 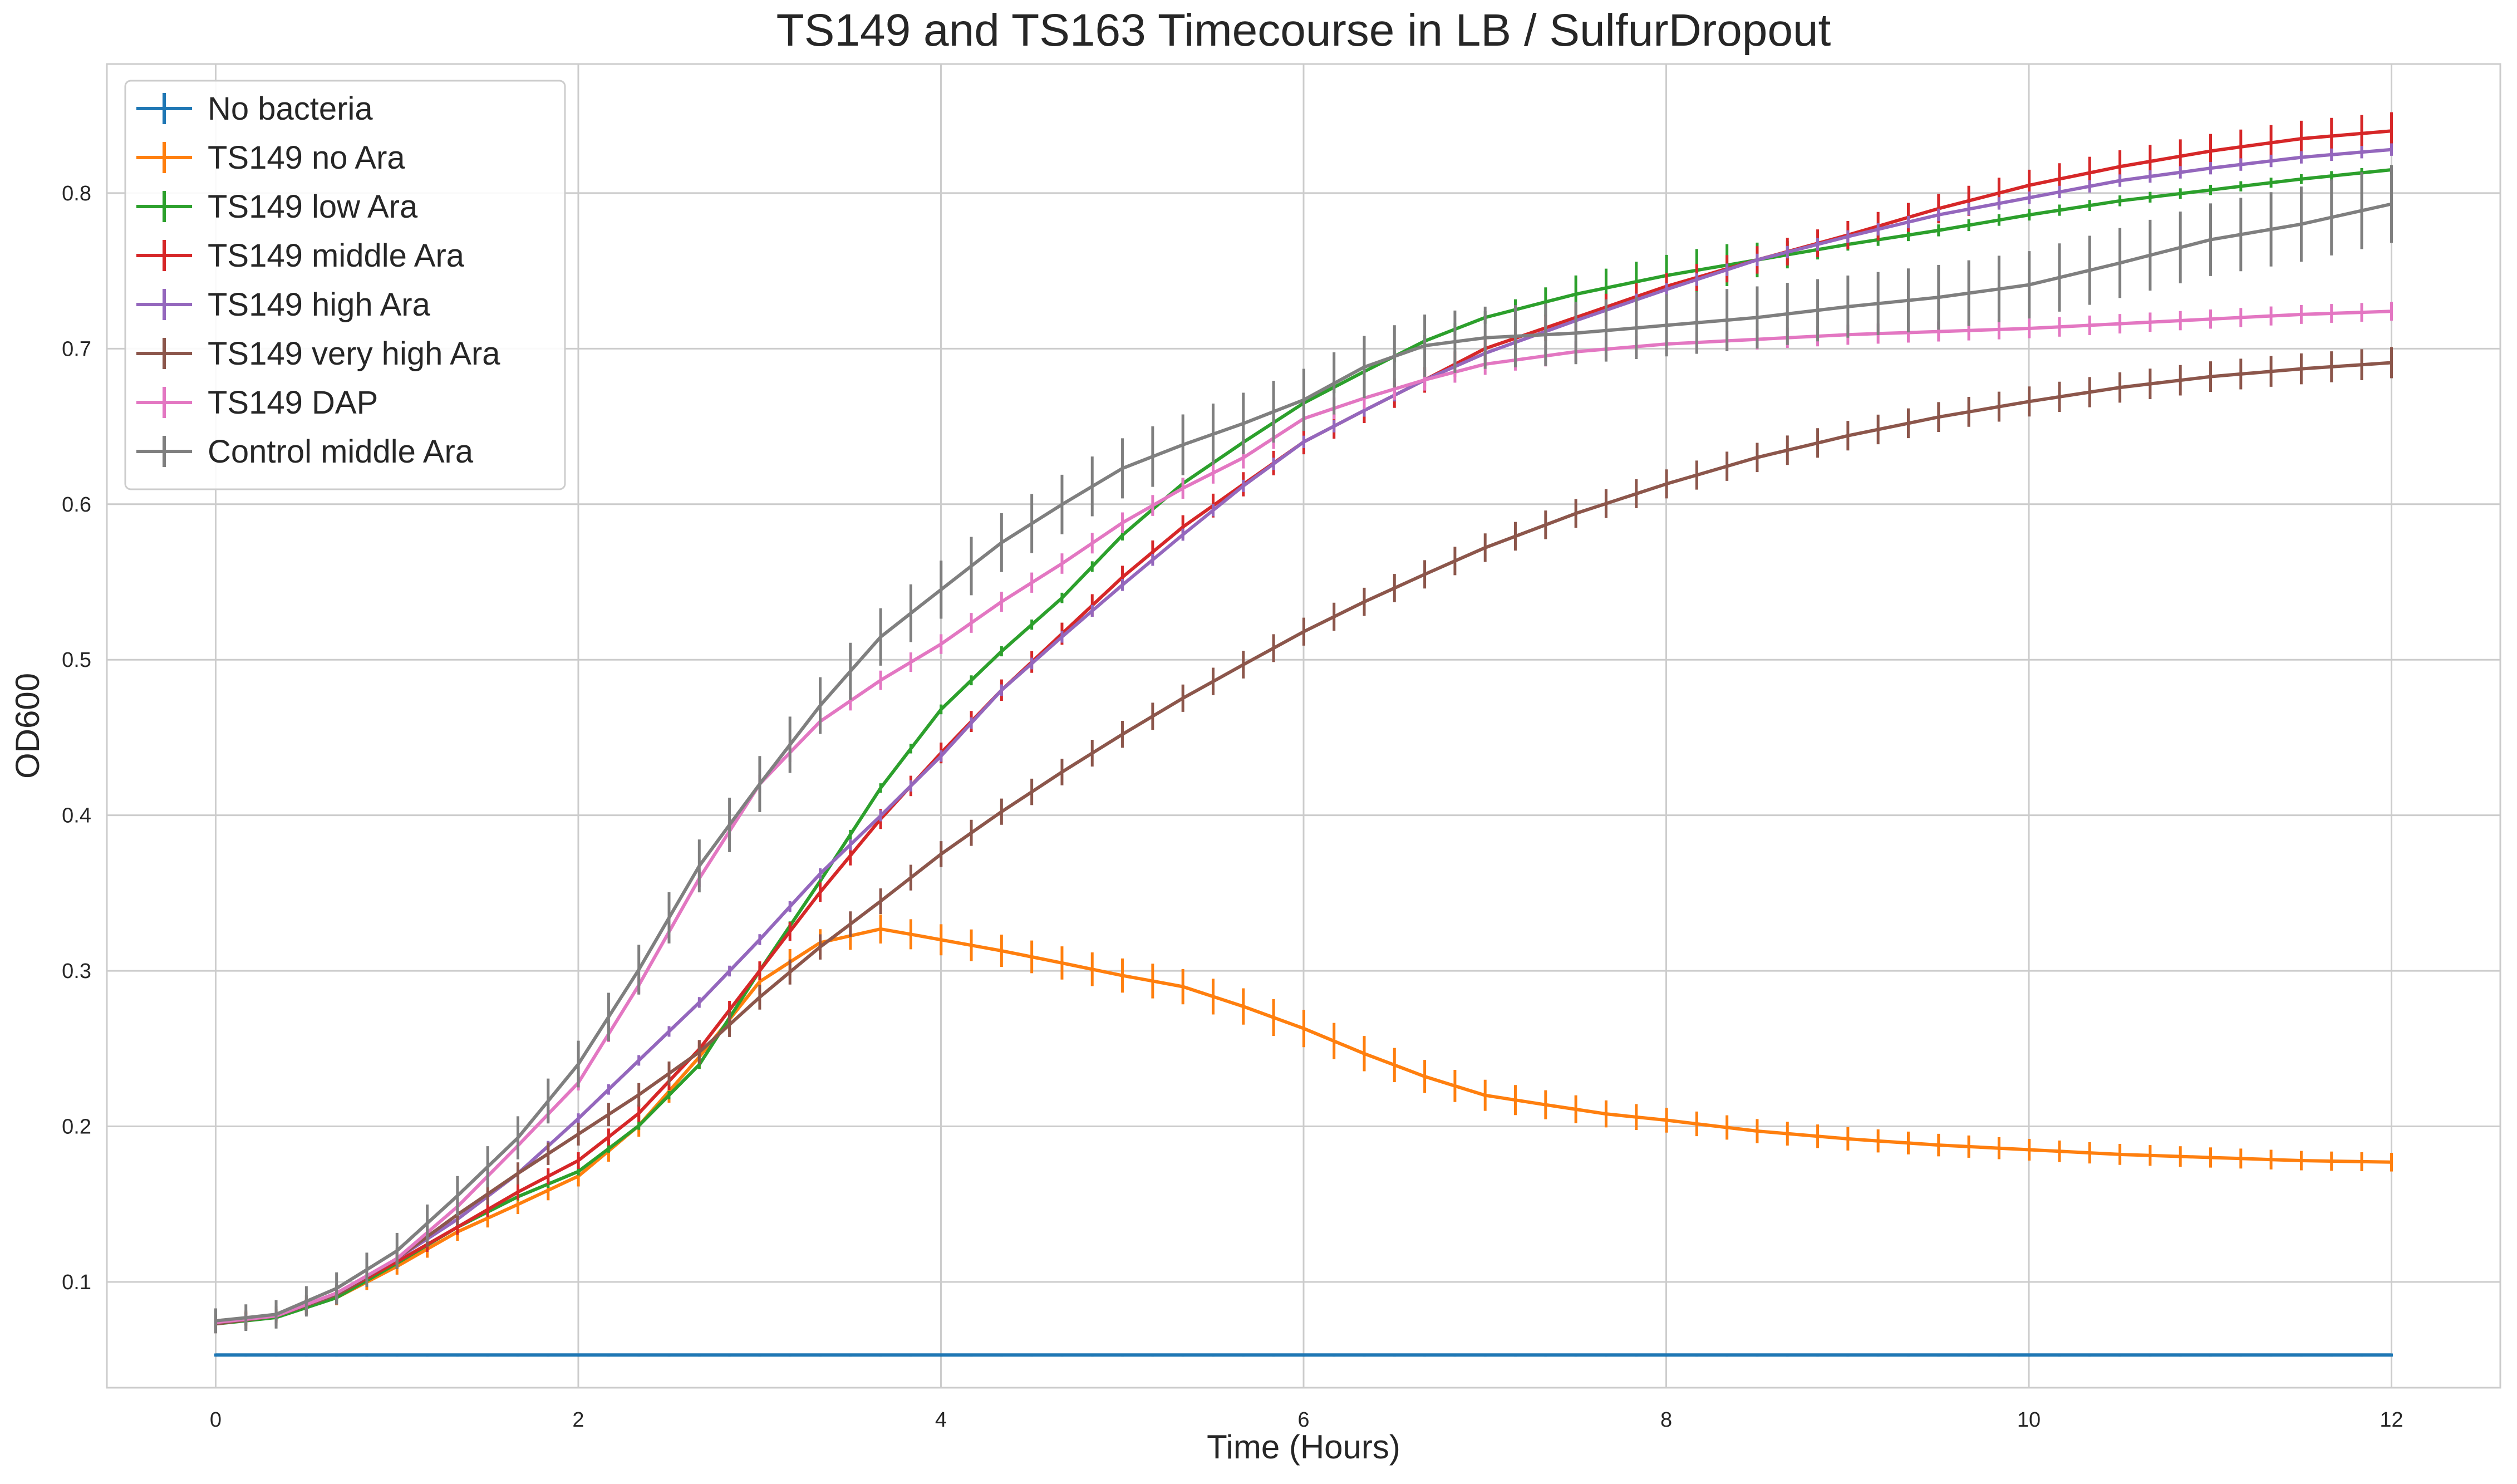 What do you see at coordinates (290, 109) in the screenshot?
I see `legend-label: No bacteria` at bounding box center [290, 109].